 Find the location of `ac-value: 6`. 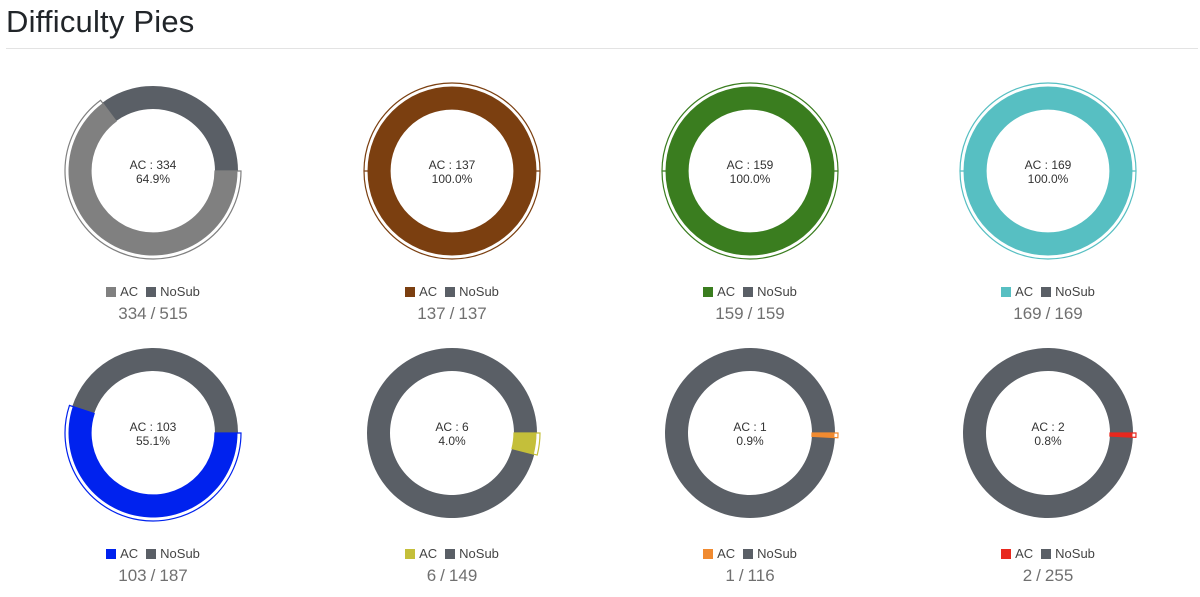

ac-value: 6 is located at coordinates (431, 575).